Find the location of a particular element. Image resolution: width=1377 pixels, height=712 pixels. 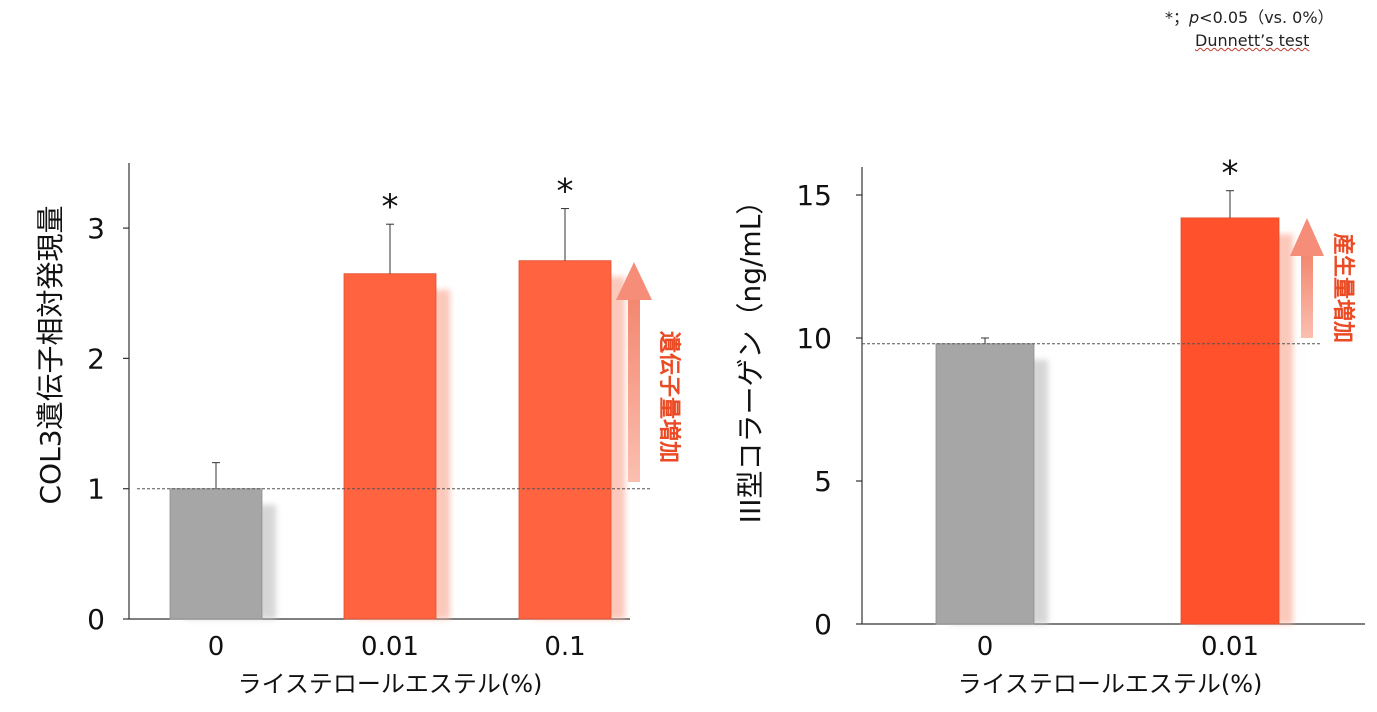

p-symbol: p is located at coordinates (1194, 17).